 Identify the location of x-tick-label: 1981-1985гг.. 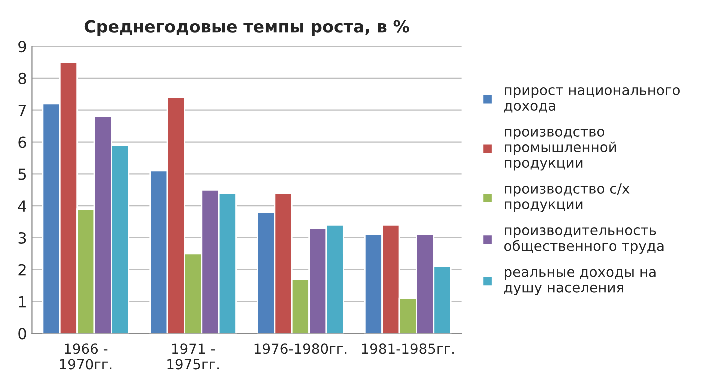
(408, 349).